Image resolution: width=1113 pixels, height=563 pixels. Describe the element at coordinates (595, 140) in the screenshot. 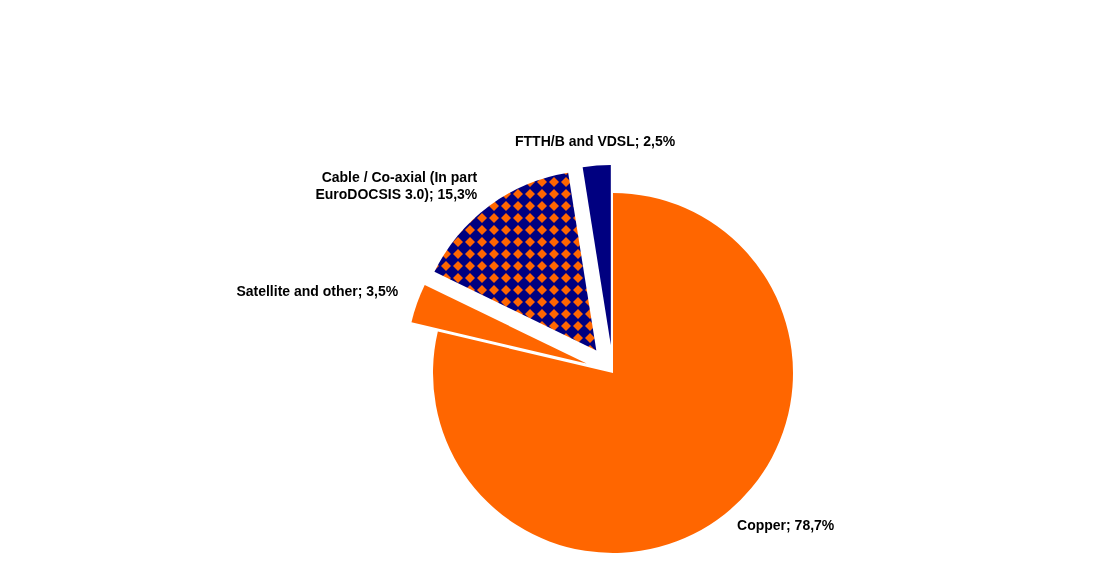

I see `slice-label: FTTH/B and VDSL; 2,5%` at that location.